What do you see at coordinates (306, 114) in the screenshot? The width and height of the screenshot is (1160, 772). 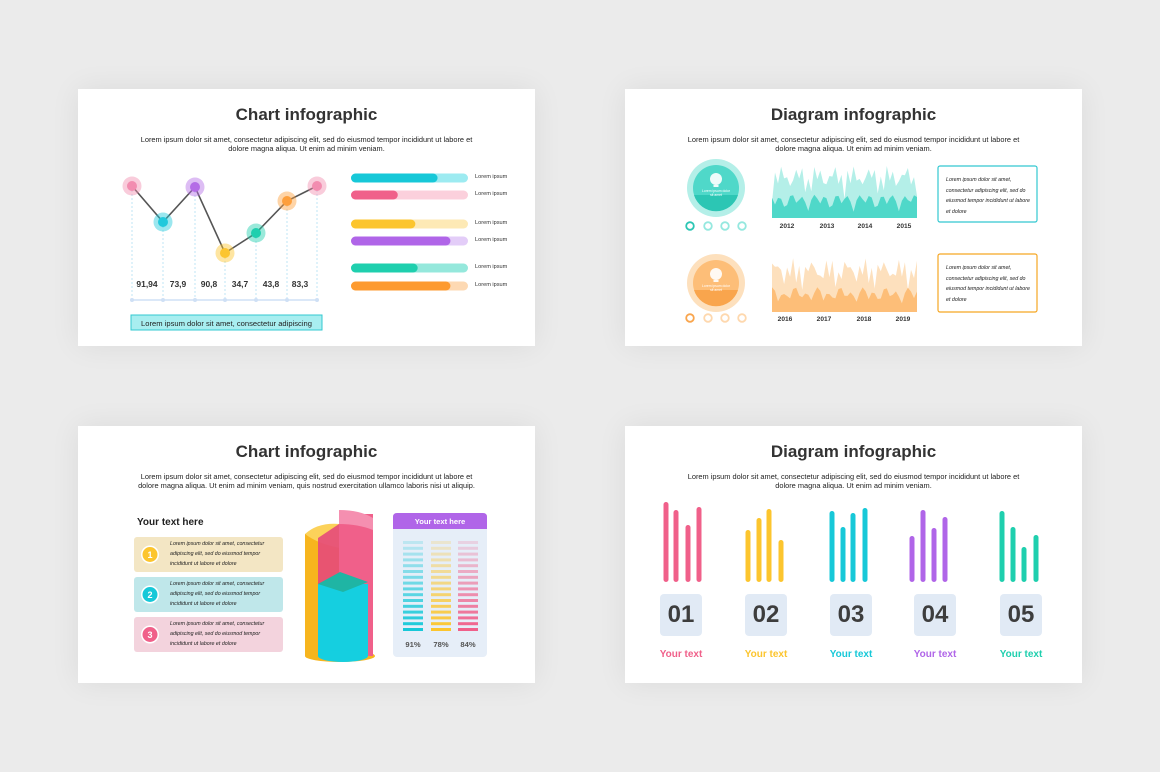 I see `slide-title: Chart infographic` at bounding box center [306, 114].